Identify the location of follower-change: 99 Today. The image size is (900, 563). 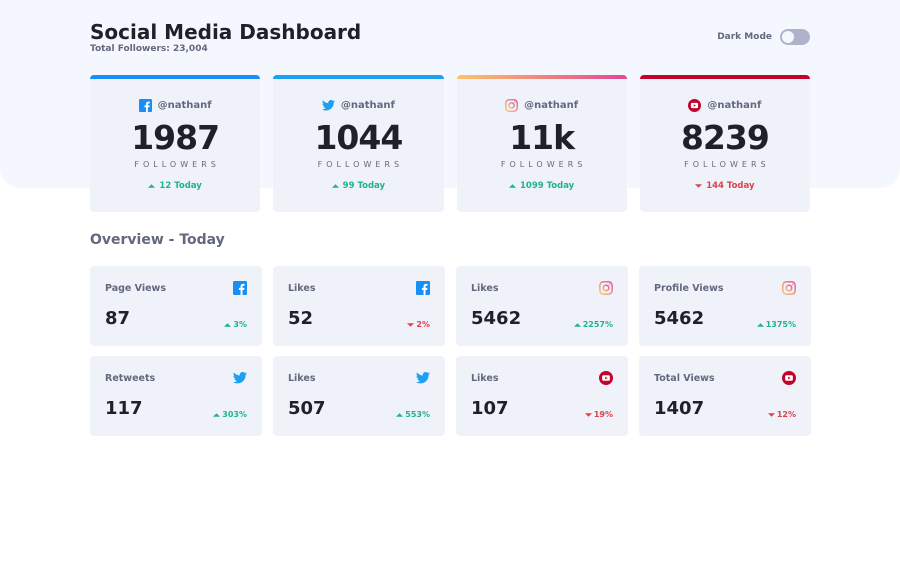
(358, 186).